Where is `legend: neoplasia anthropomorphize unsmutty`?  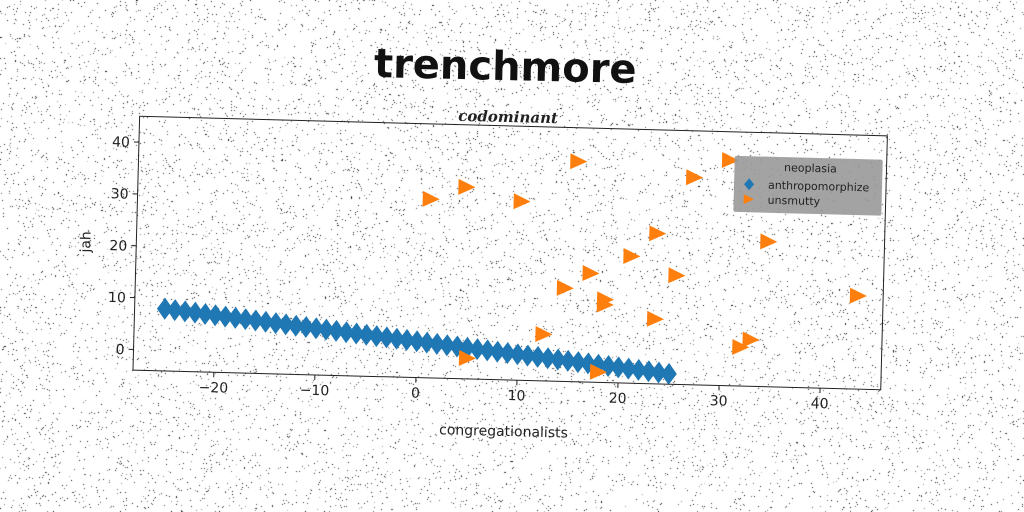
legend: neoplasia anthropomorphize unsmutty is located at coordinates (808, 185).